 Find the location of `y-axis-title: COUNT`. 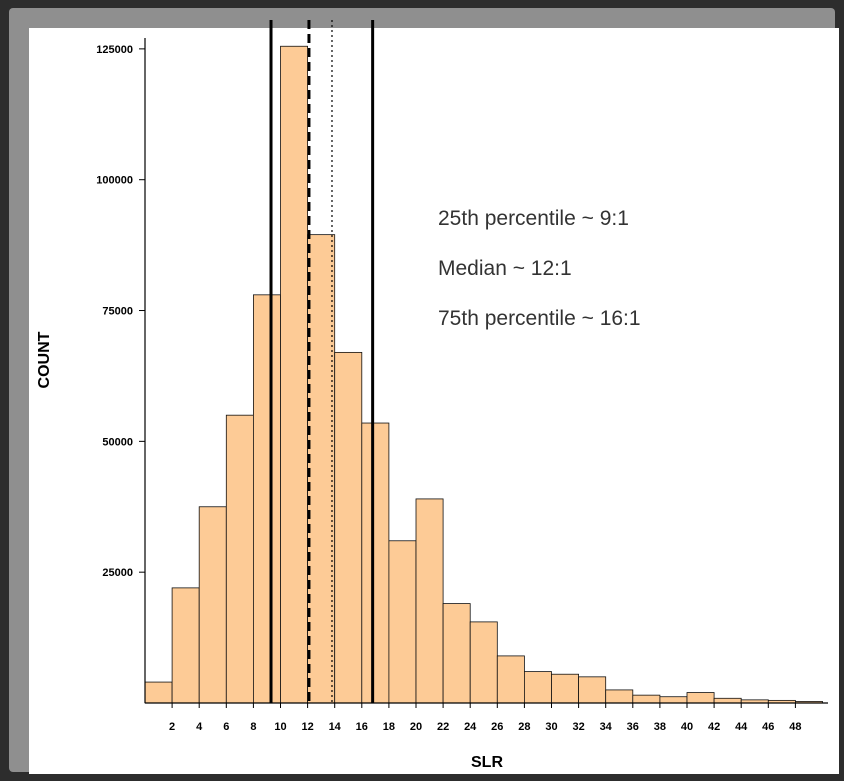

y-axis-title: COUNT is located at coordinates (44, 359).